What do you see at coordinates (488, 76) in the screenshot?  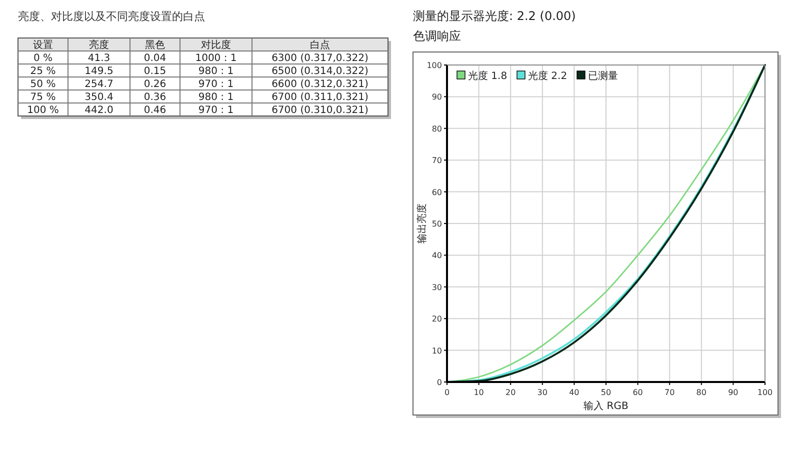 I see `legend-label: 光度 1.8` at bounding box center [488, 76].